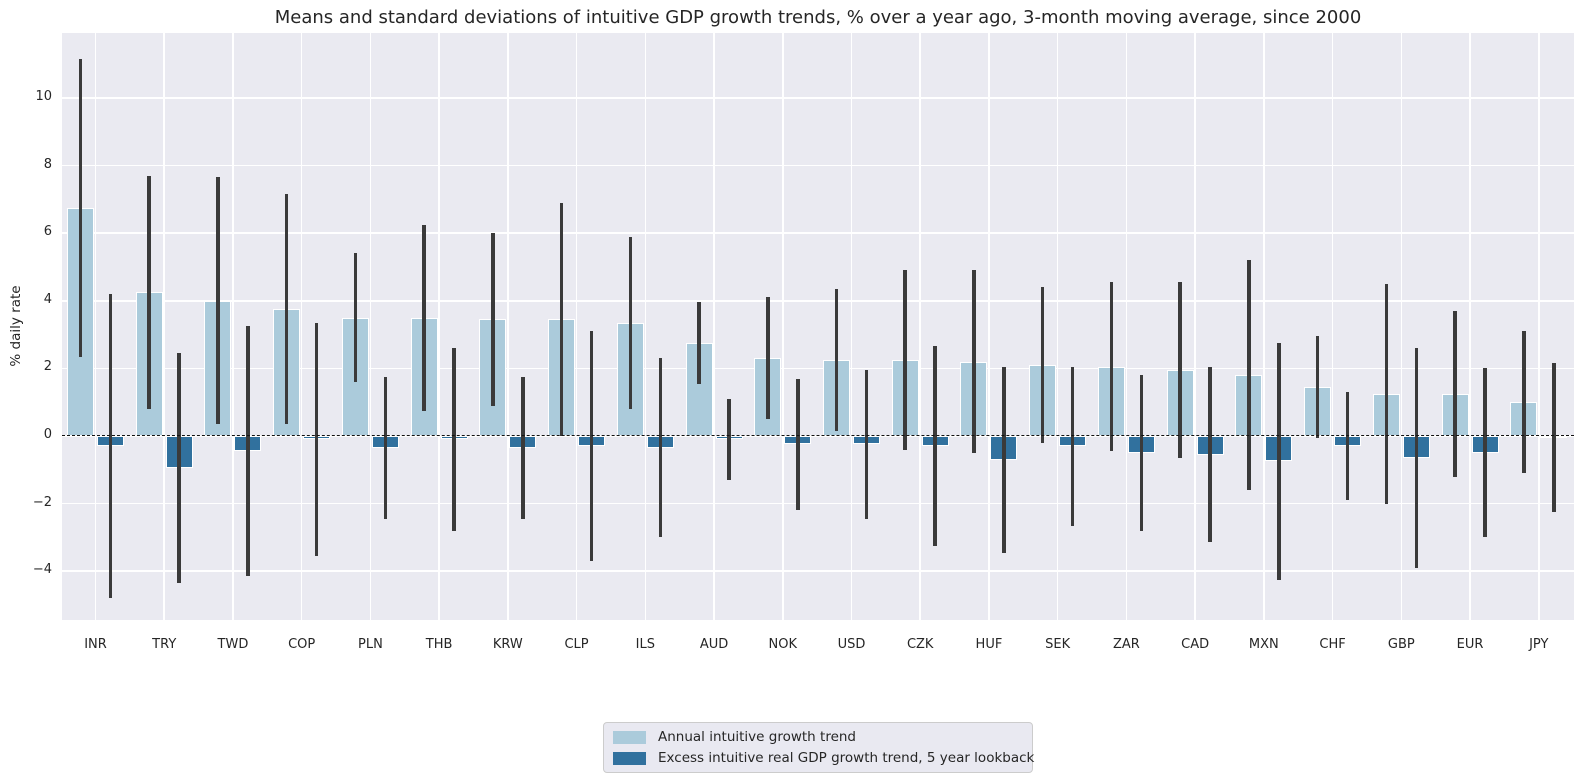 The image size is (1584, 780). Describe the element at coordinates (1539, 644) in the screenshot. I see `x-tick-label: JPY` at that location.